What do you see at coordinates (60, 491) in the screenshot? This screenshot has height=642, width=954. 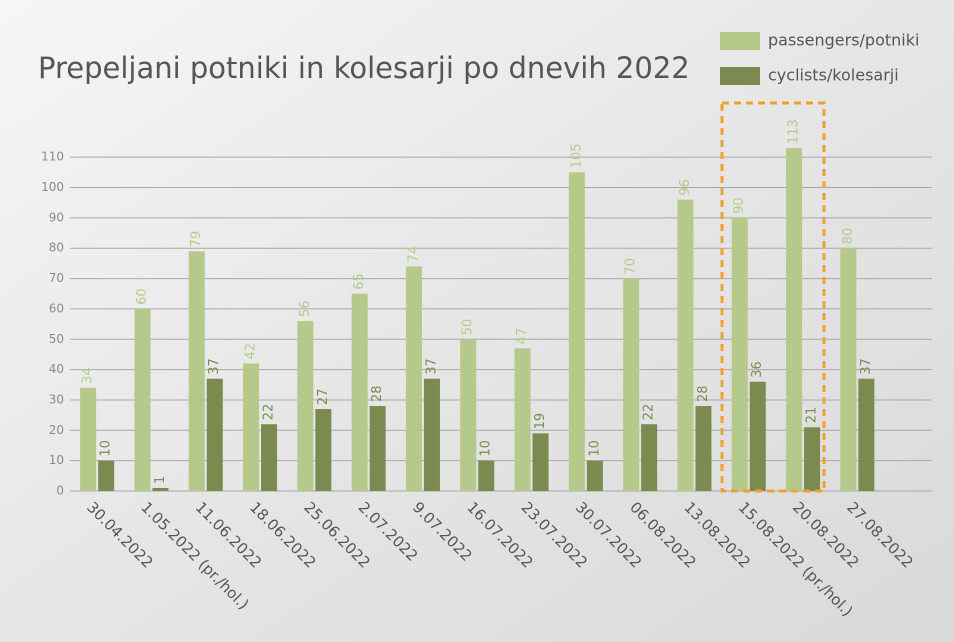 I see `y-tick-label: 0` at bounding box center [60, 491].